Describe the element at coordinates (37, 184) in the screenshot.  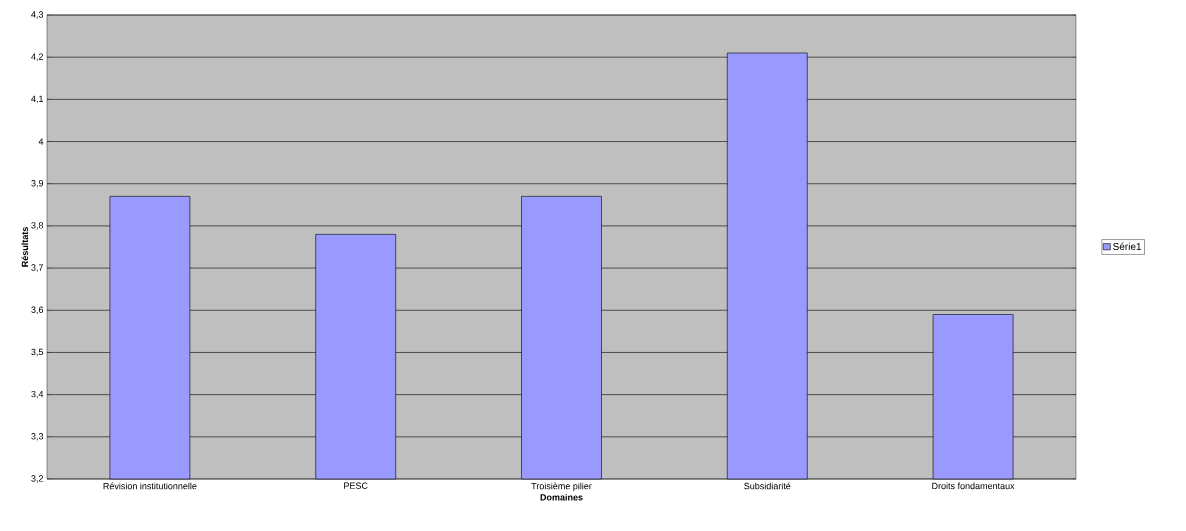
I see `y-tick-label: 3,9` at that location.